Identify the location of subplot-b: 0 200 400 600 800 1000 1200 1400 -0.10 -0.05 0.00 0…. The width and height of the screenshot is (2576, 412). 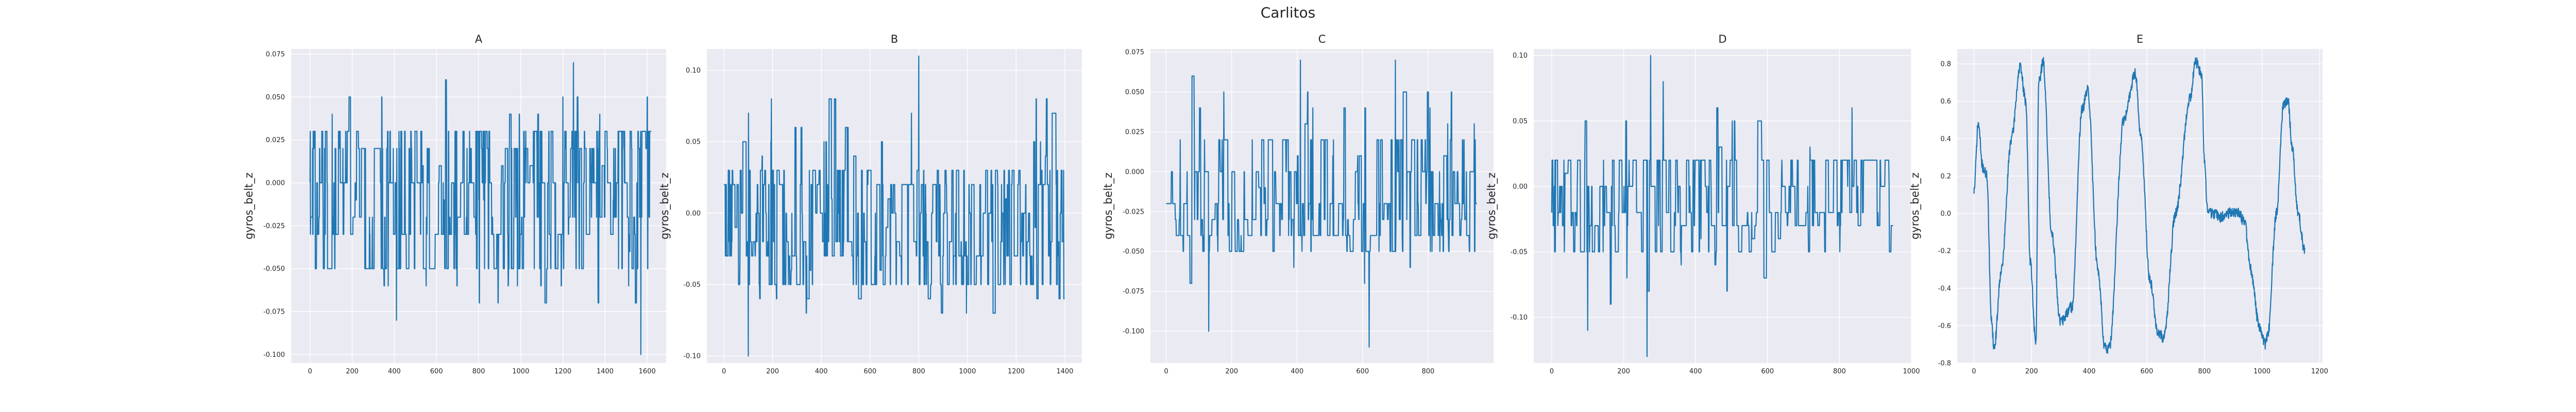
(870, 204).